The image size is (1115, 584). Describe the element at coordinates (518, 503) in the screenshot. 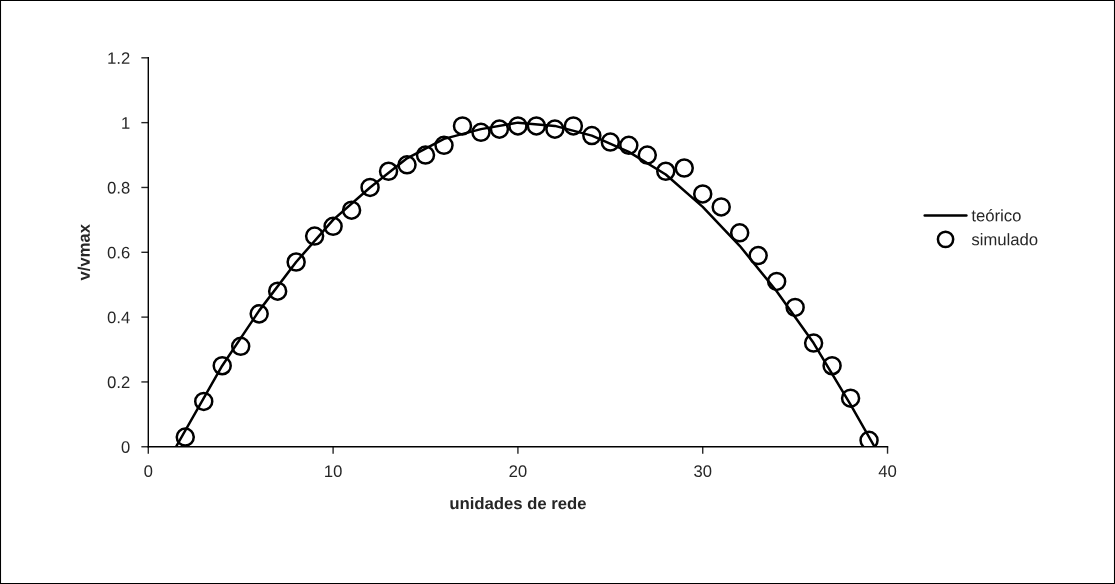

I see `x-axis-title: unidades de rede` at that location.